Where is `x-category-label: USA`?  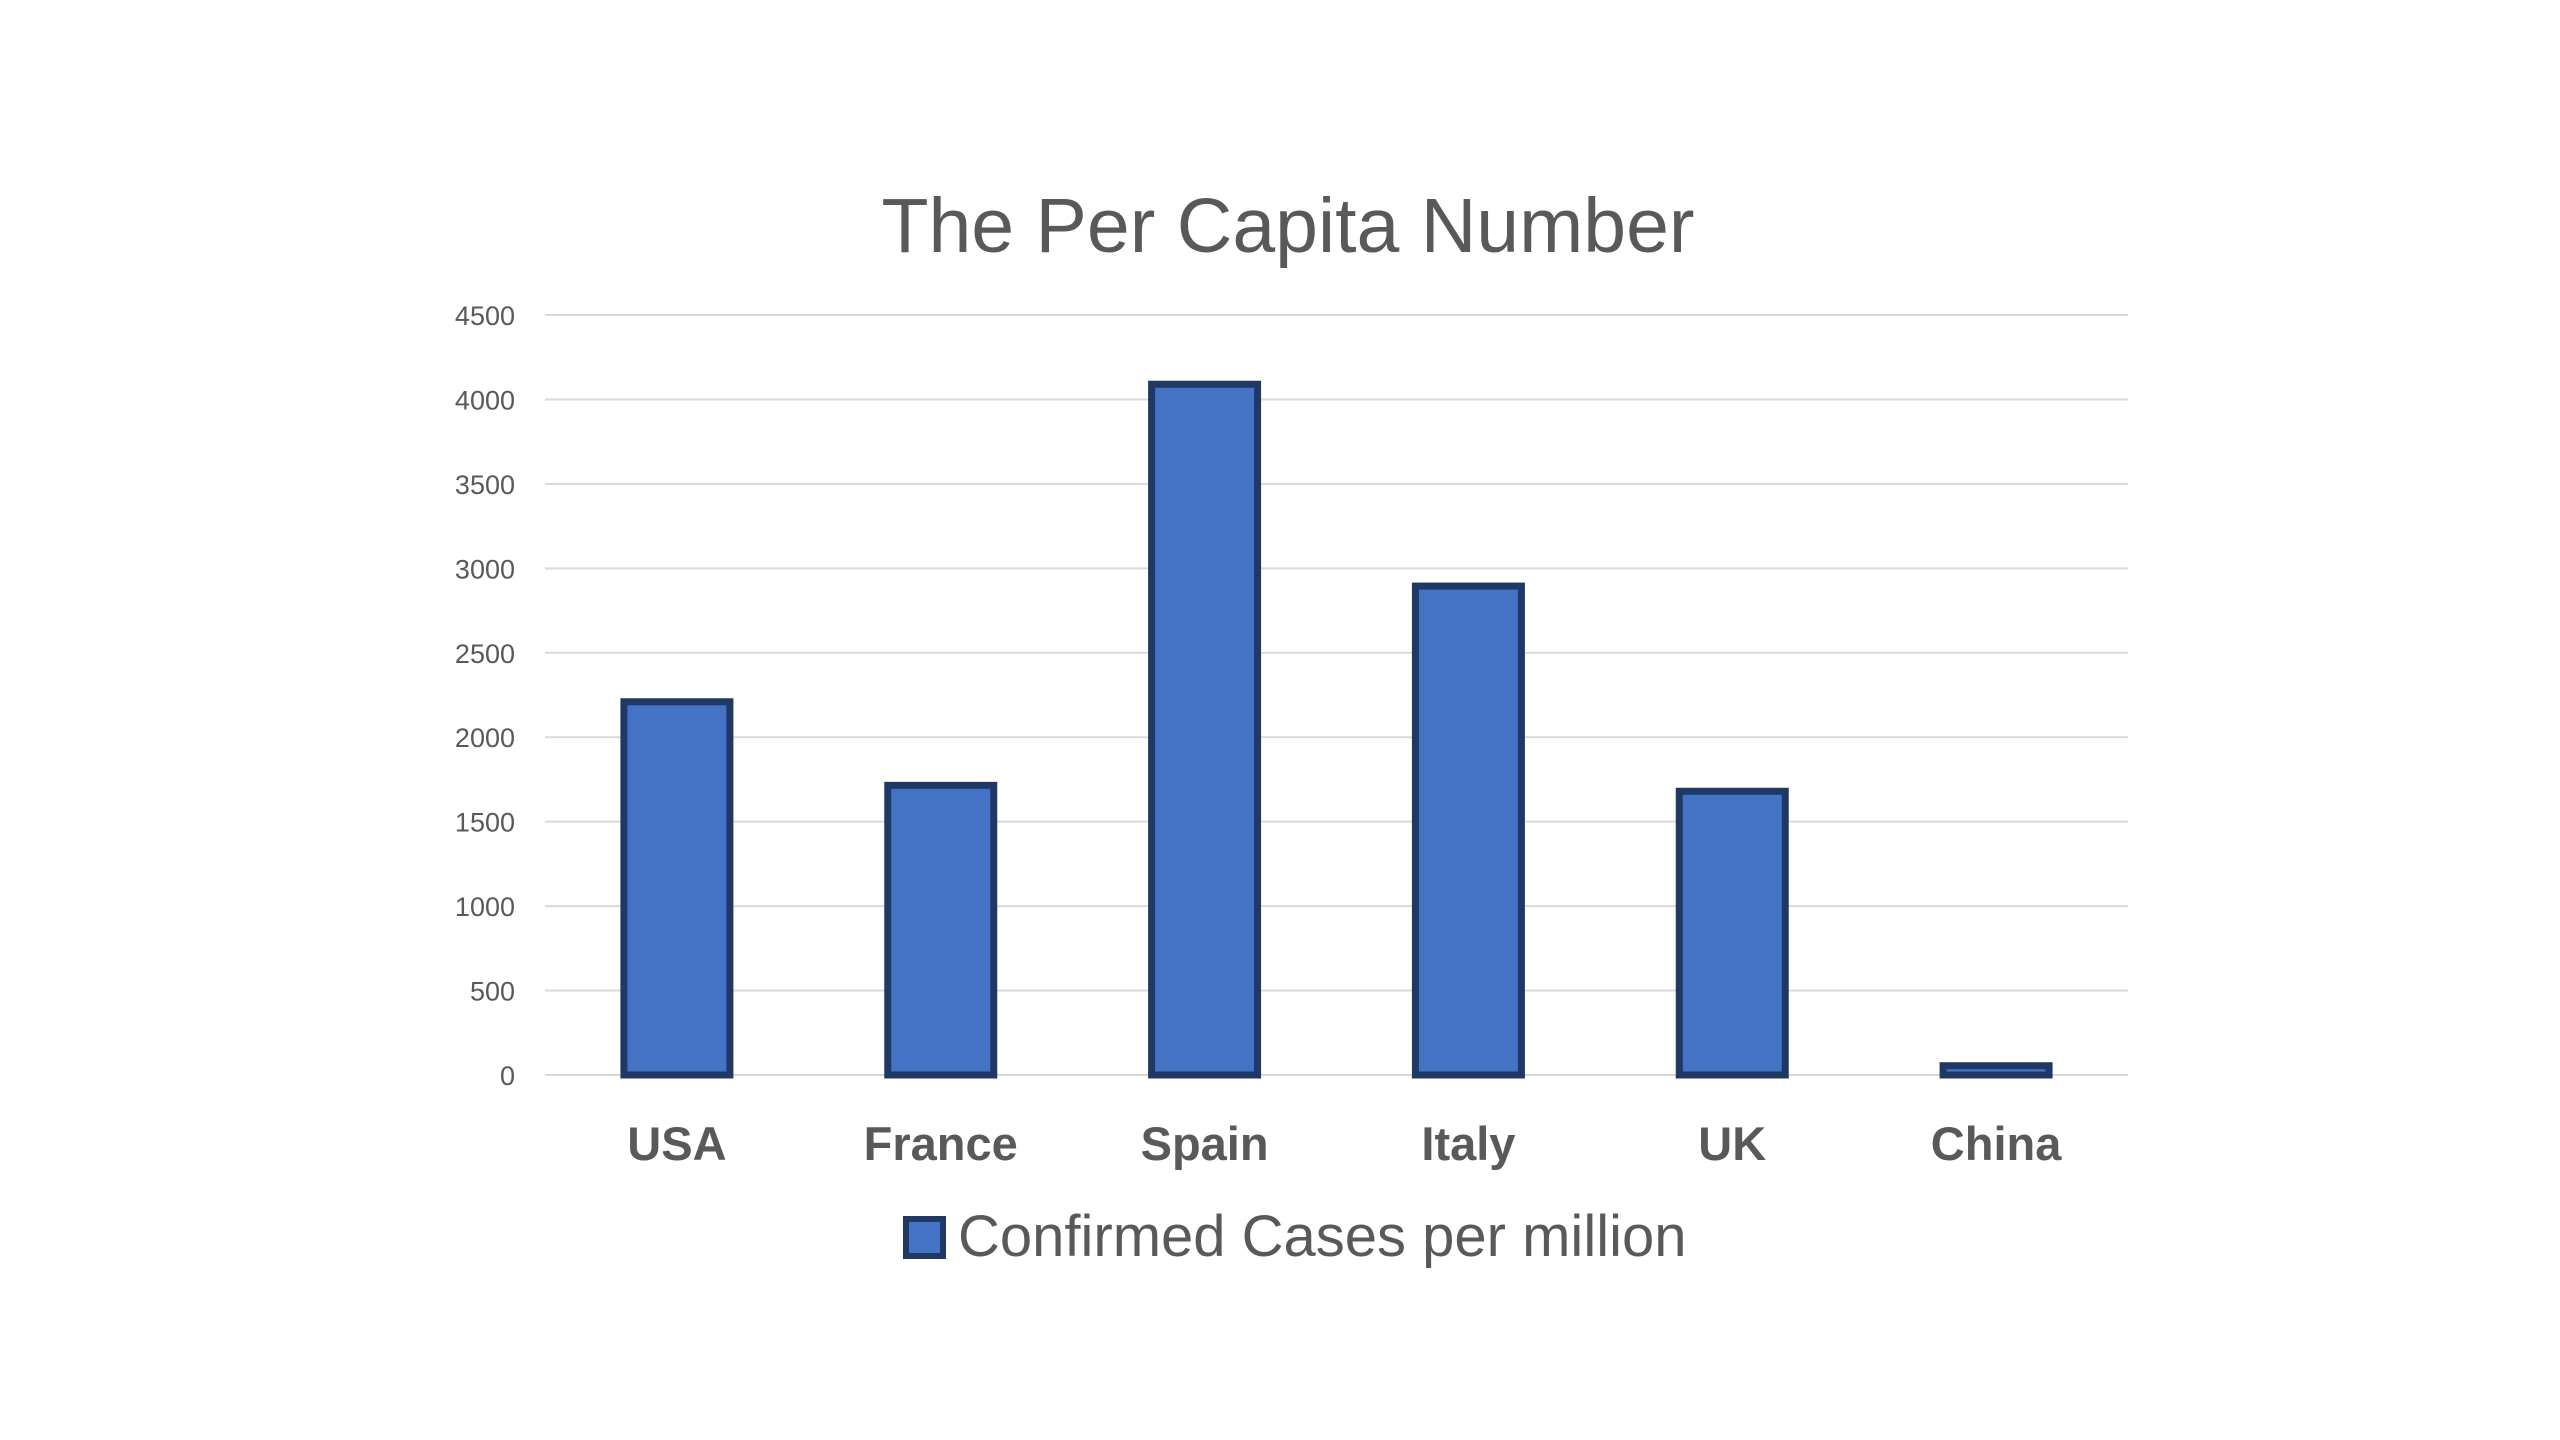 x-category-label: USA is located at coordinates (676, 1143).